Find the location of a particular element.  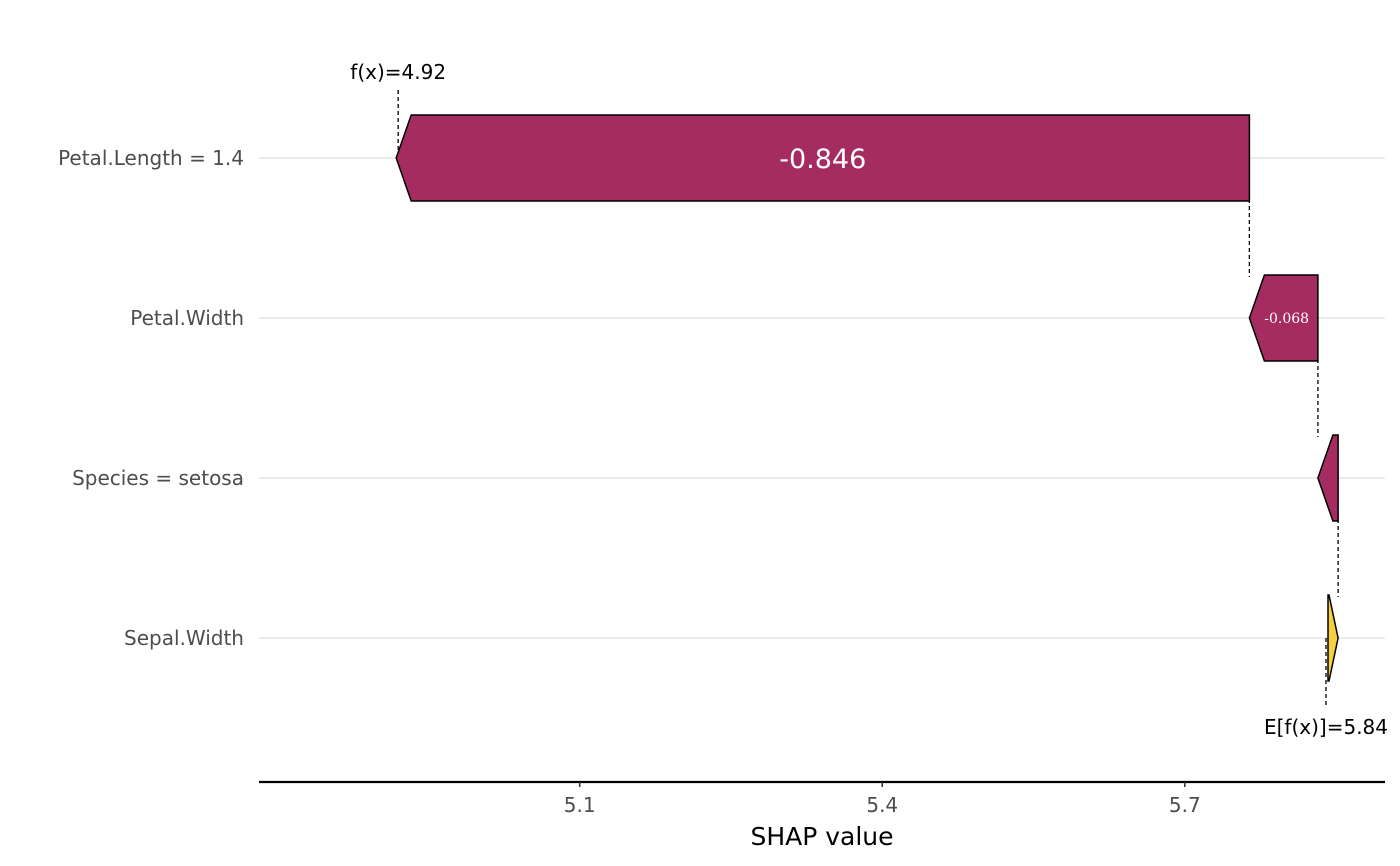

x-tick-label: 5.7 is located at coordinates (1185, 805).